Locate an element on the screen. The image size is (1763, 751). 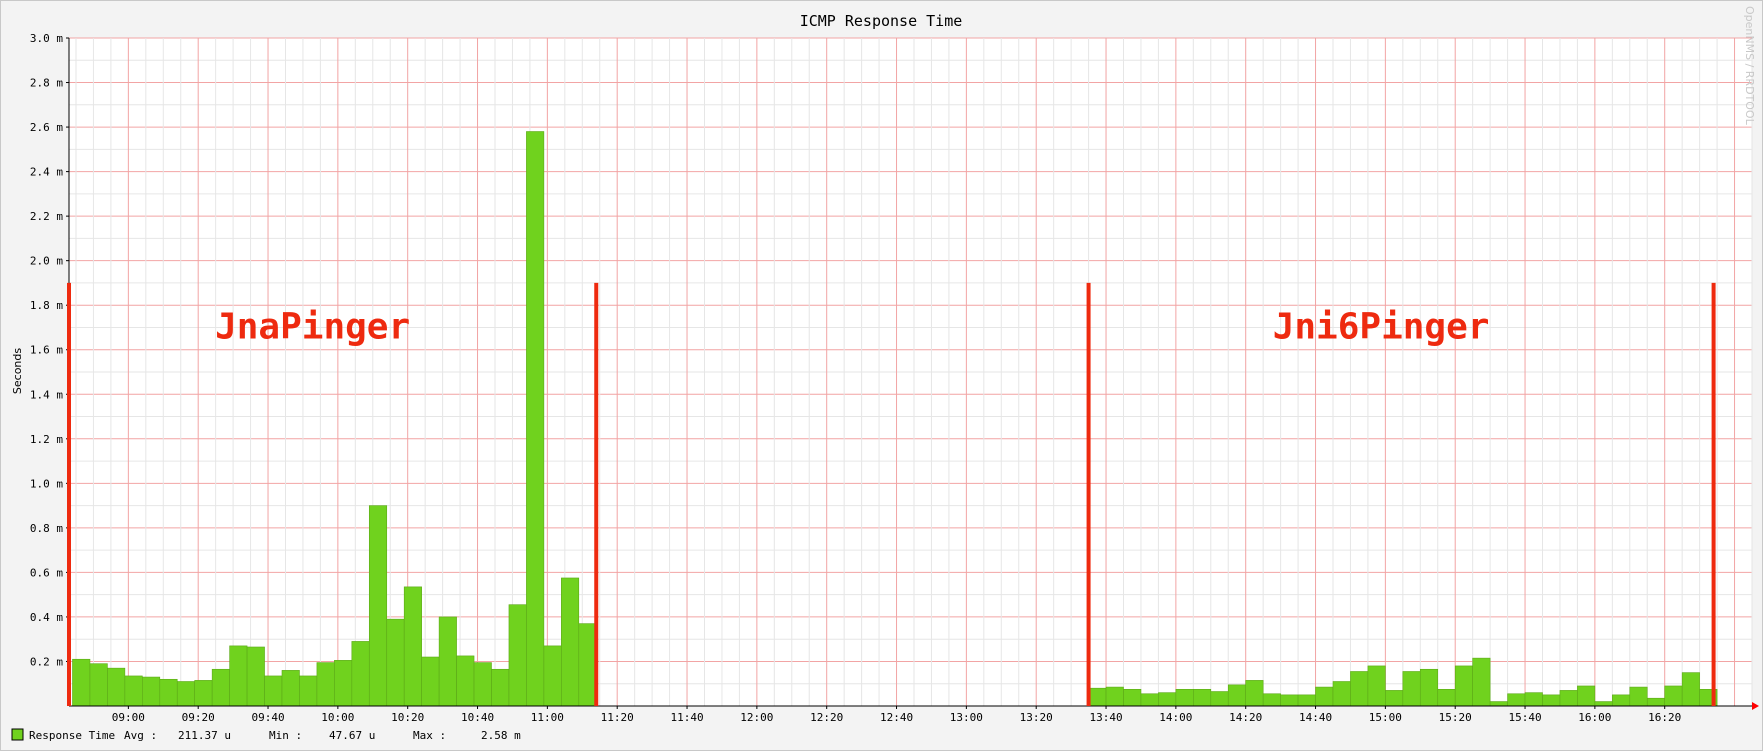
x-tick-label: 11:00 is located at coordinates (547, 717).